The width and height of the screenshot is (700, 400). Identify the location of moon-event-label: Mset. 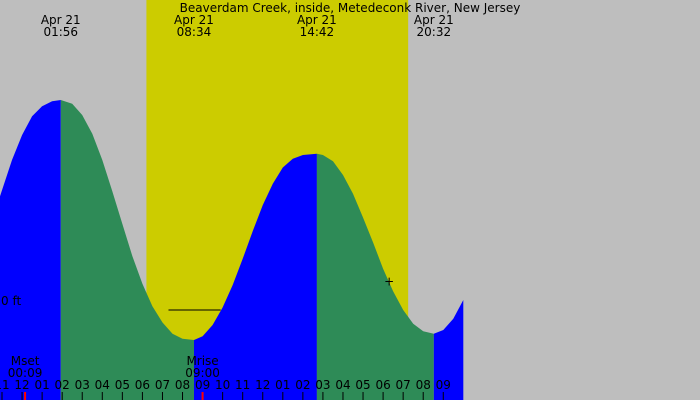
(25, 361).